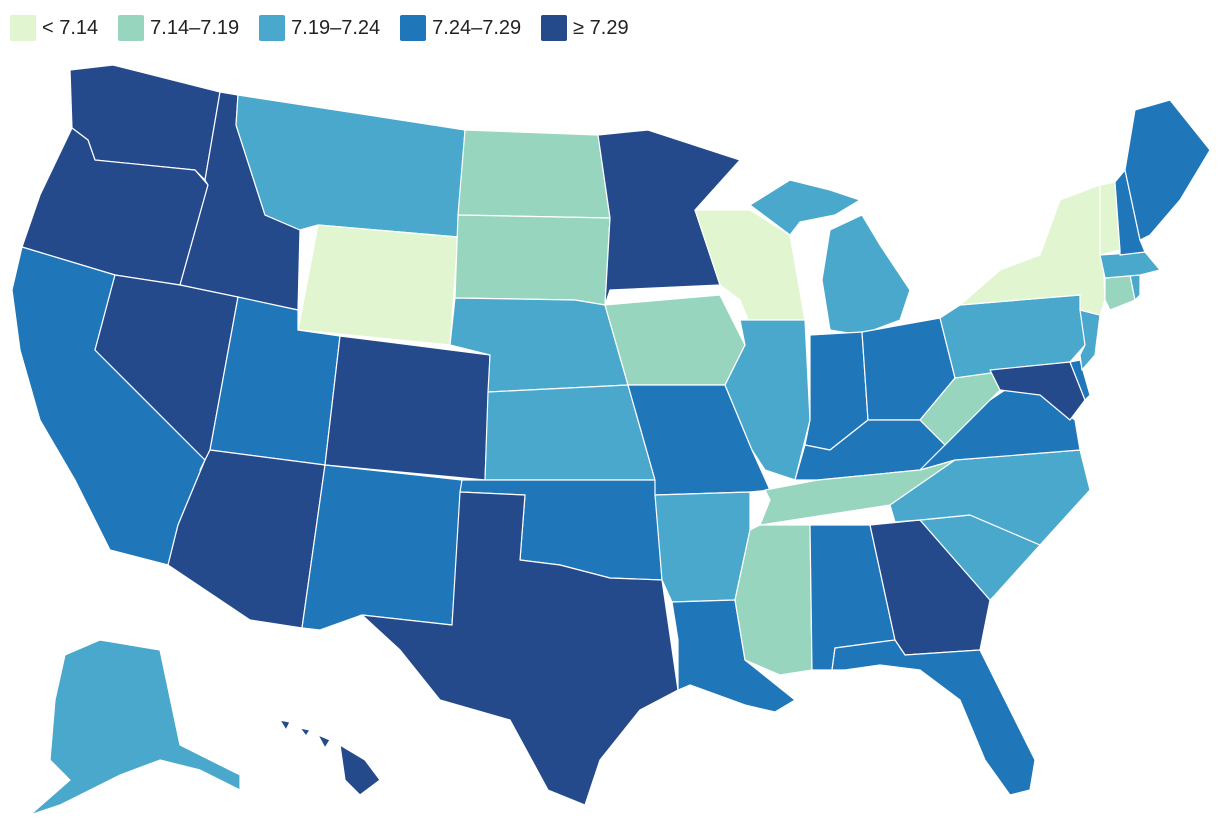 The width and height of the screenshot is (1220, 830). What do you see at coordinates (933, 717) in the screenshot?
I see `state-fl` at bounding box center [933, 717].